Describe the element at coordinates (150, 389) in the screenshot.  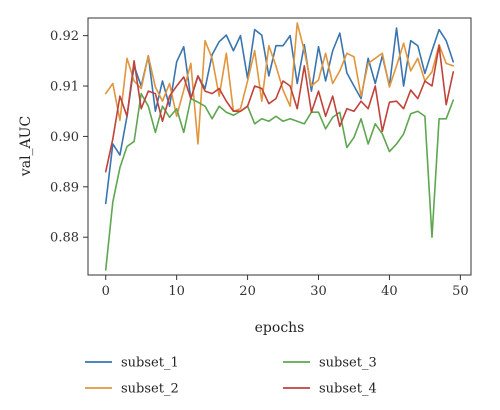
I see `legend-label: subset_2` at that location.